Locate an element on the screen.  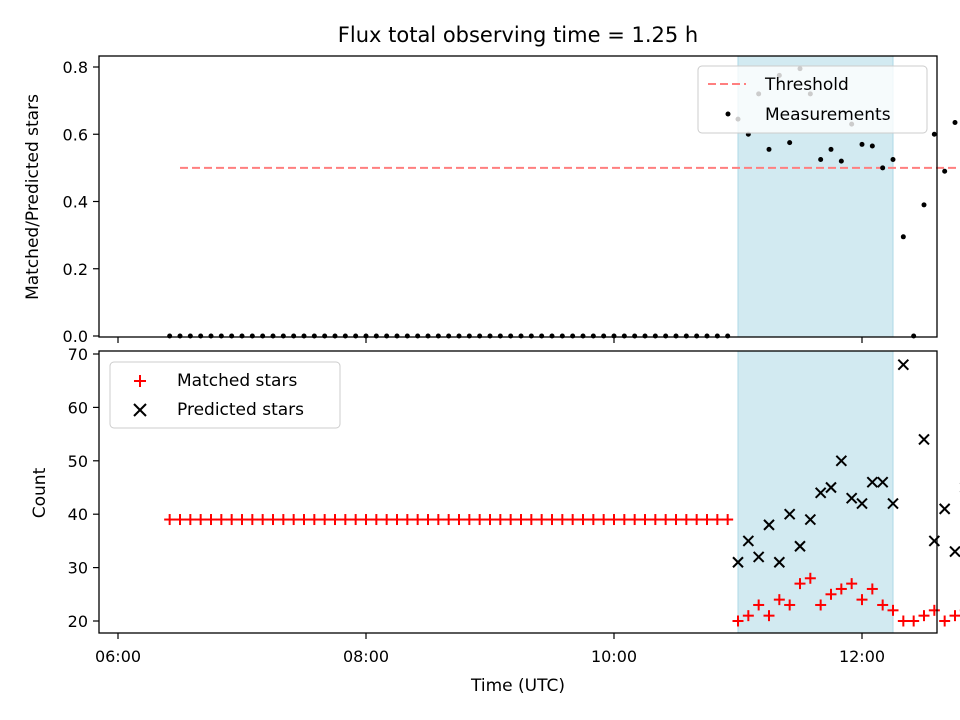
y-tick-label: 20 is located at coordinates (78, 621).